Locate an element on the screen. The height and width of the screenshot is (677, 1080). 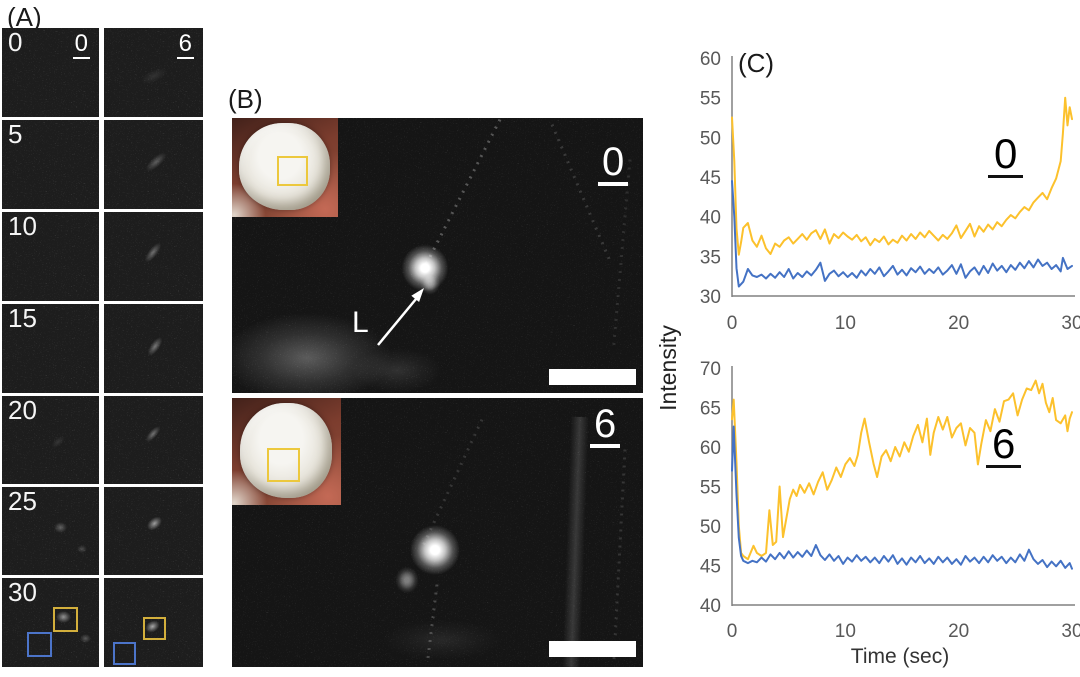
panel-a-cell-row2-col1 is located at coordinates (153, 256).